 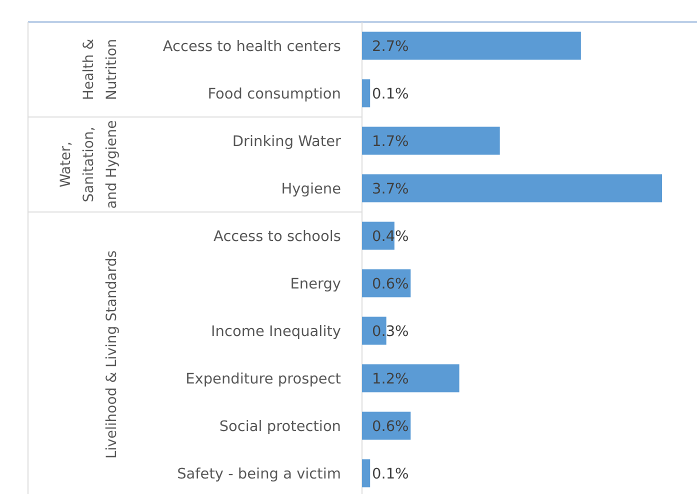 What do you see at coordinates (89, 164) in the screenshot?
I see `text: Water, Sanitation, and Hygiene` at bounding box center [89, 164].